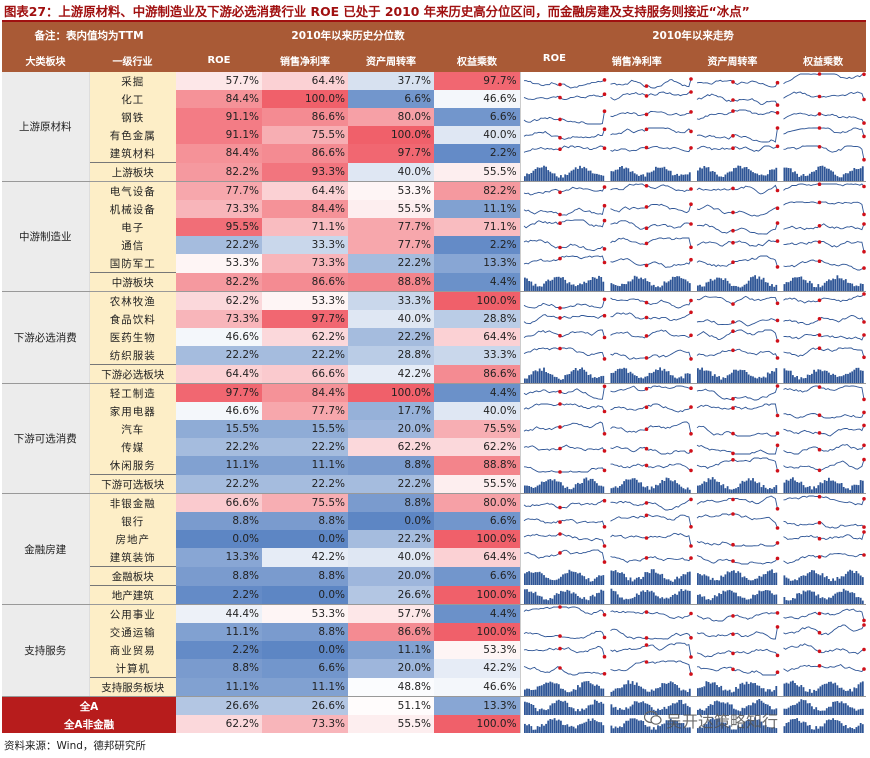 The width and height of the screenshot is (870, 758). What do you see at coordinates (737, 464) in the screenshot?
I see `sparkline-line-asset-turnover` at bounding box center [737, 464].